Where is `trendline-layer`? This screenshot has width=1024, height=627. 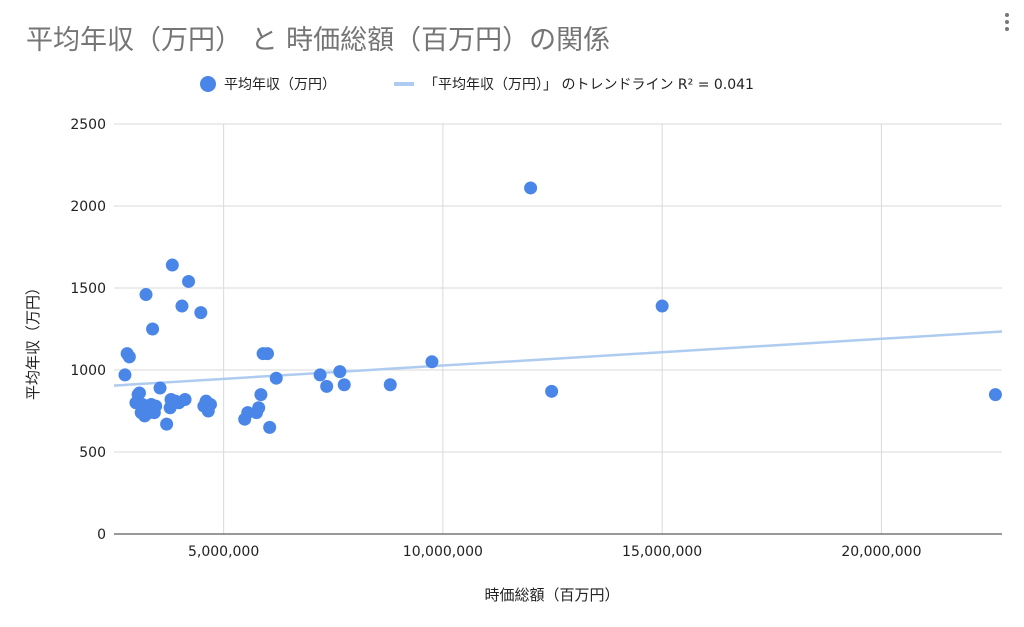 trendline-layer is located at coordinates (558, 358).